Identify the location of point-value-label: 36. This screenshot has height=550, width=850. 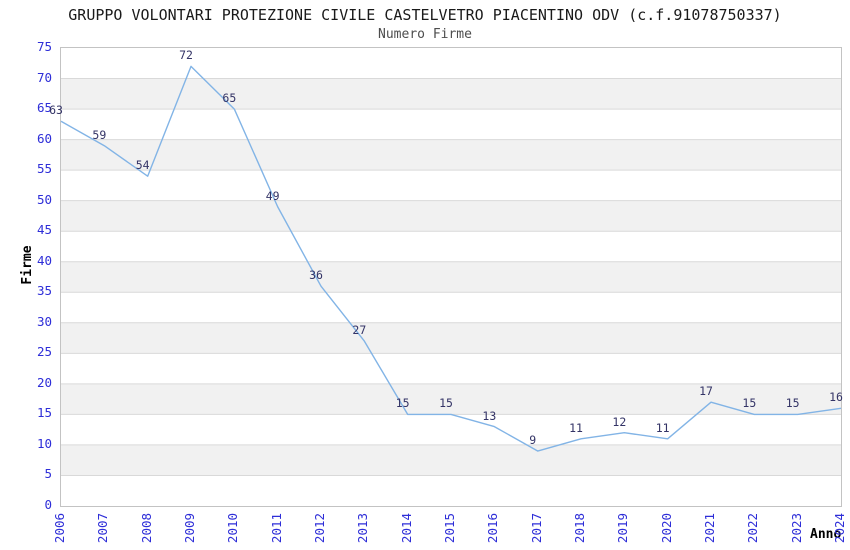
(316, 275).